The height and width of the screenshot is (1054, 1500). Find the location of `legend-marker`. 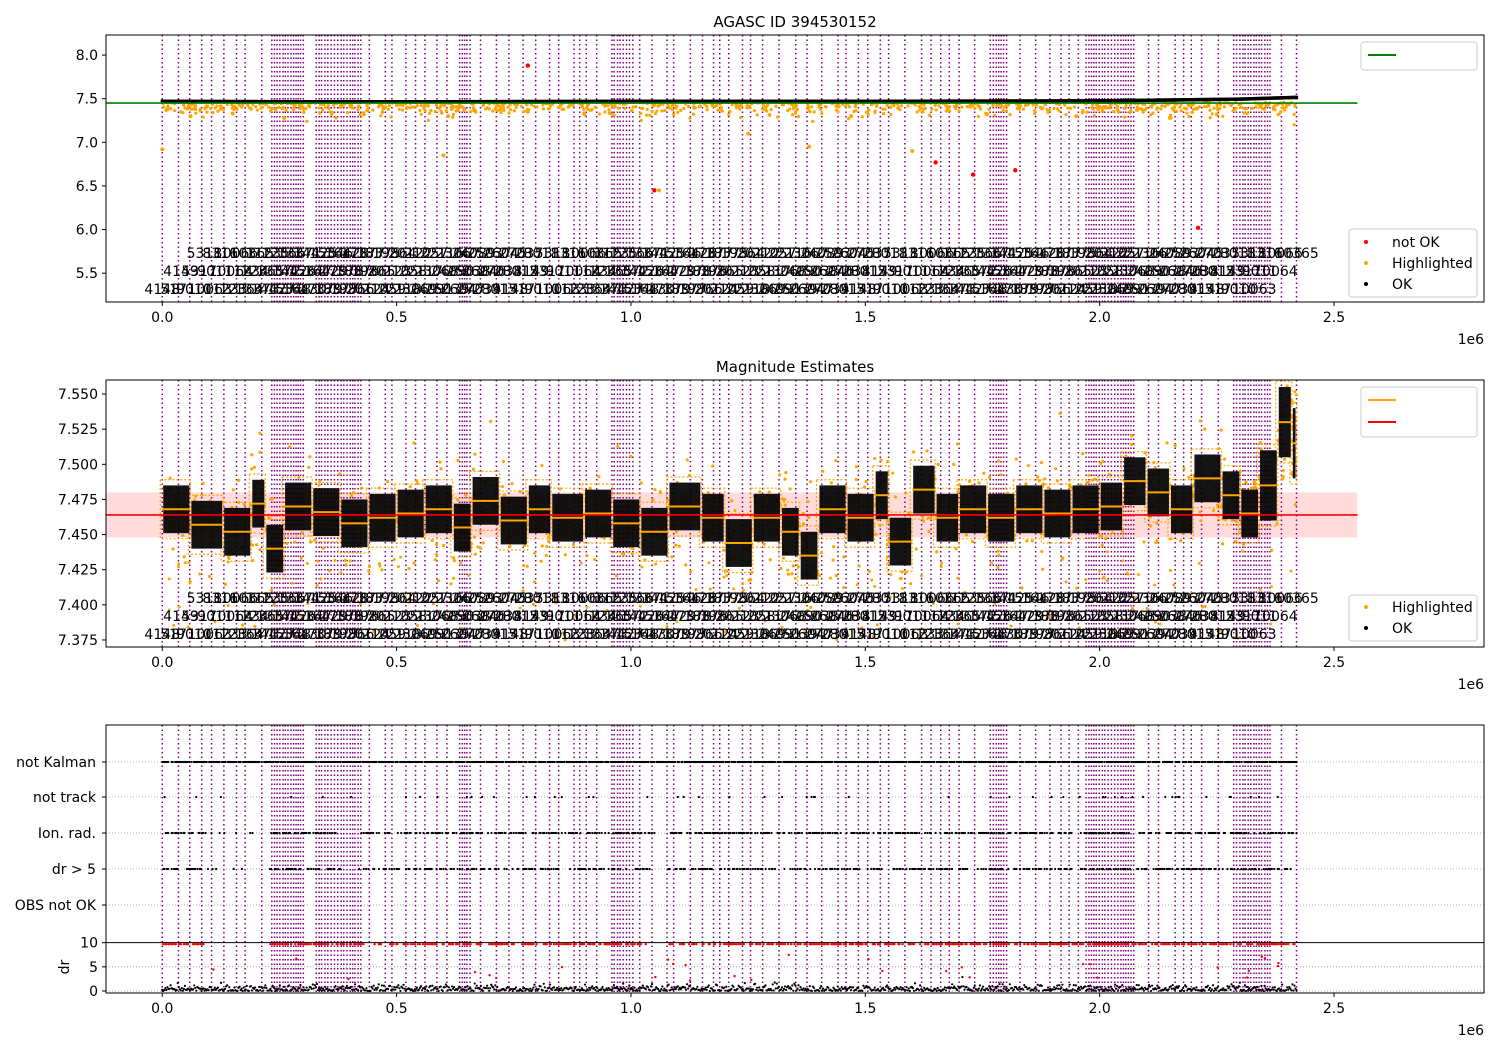

legend-marker is located at coordinates (1366, 242).